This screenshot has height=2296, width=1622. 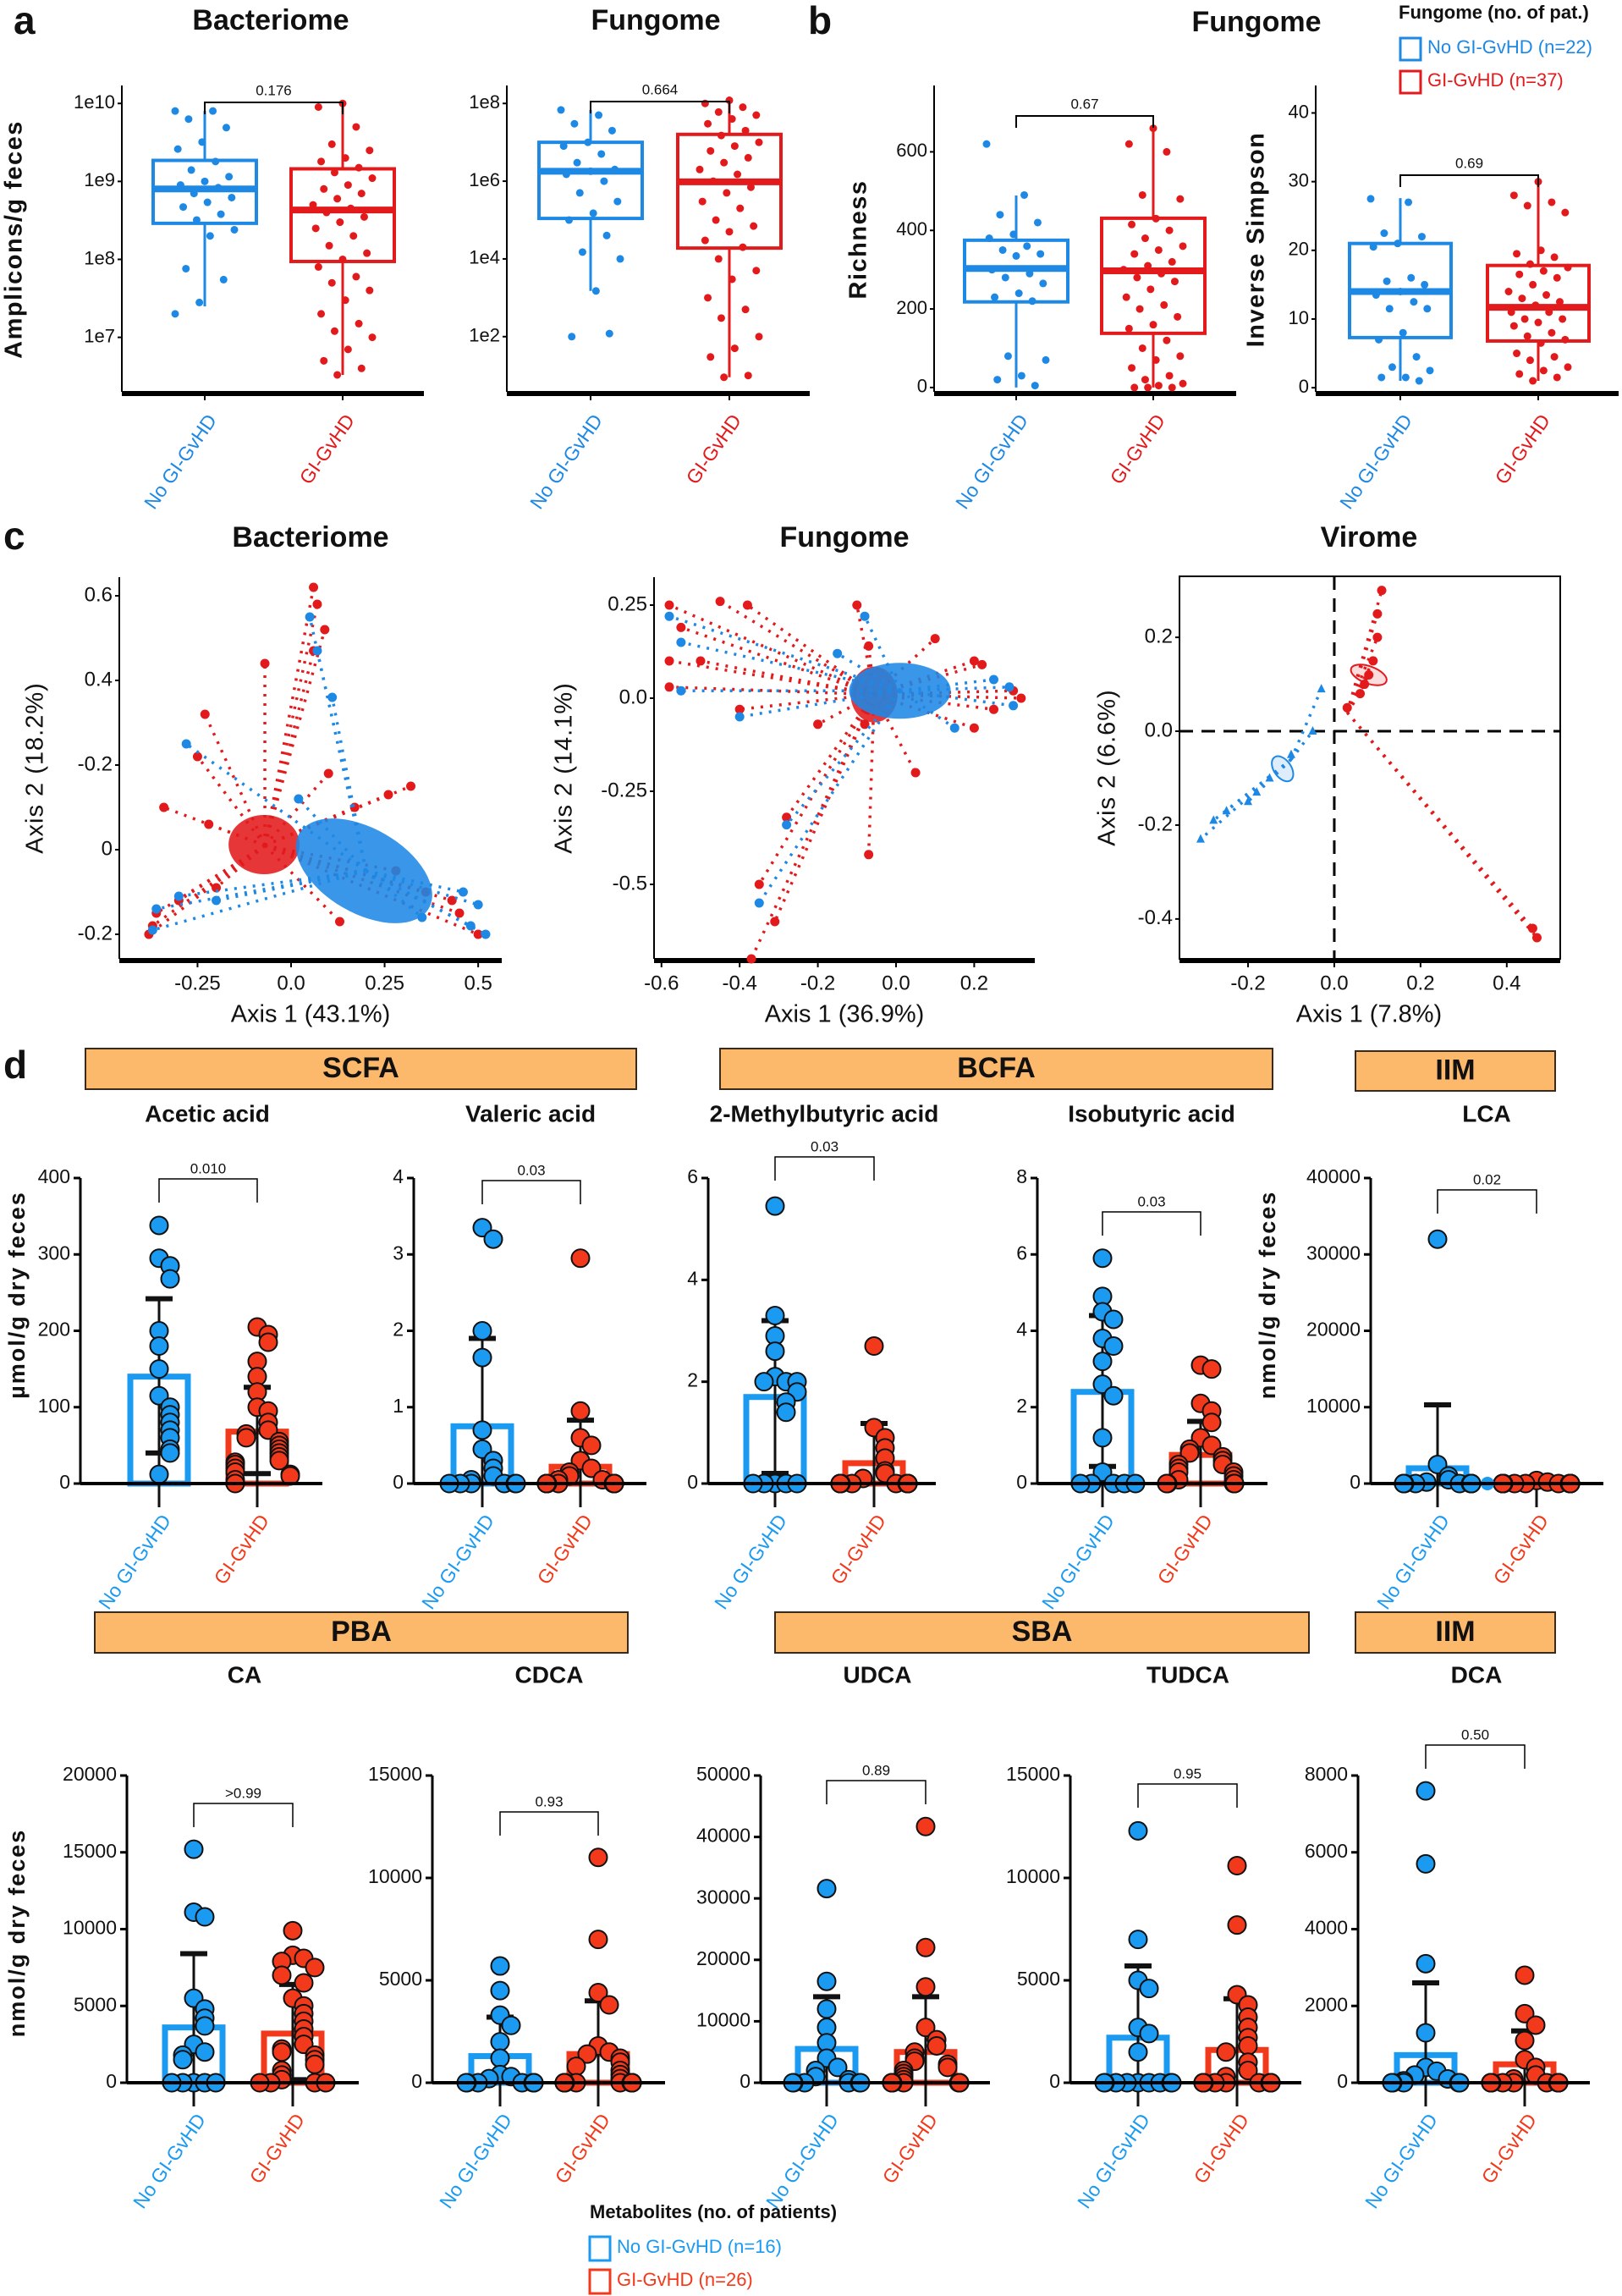 What do you see at coordinates (922, 386) in the screenshot?
I see `y-tick-label: 0` at bounding box center [922, 386].